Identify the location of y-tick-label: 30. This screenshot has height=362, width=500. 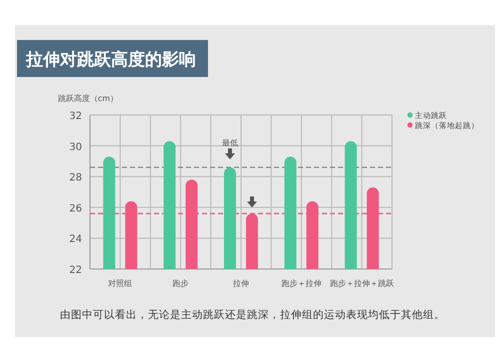
(75, 147).